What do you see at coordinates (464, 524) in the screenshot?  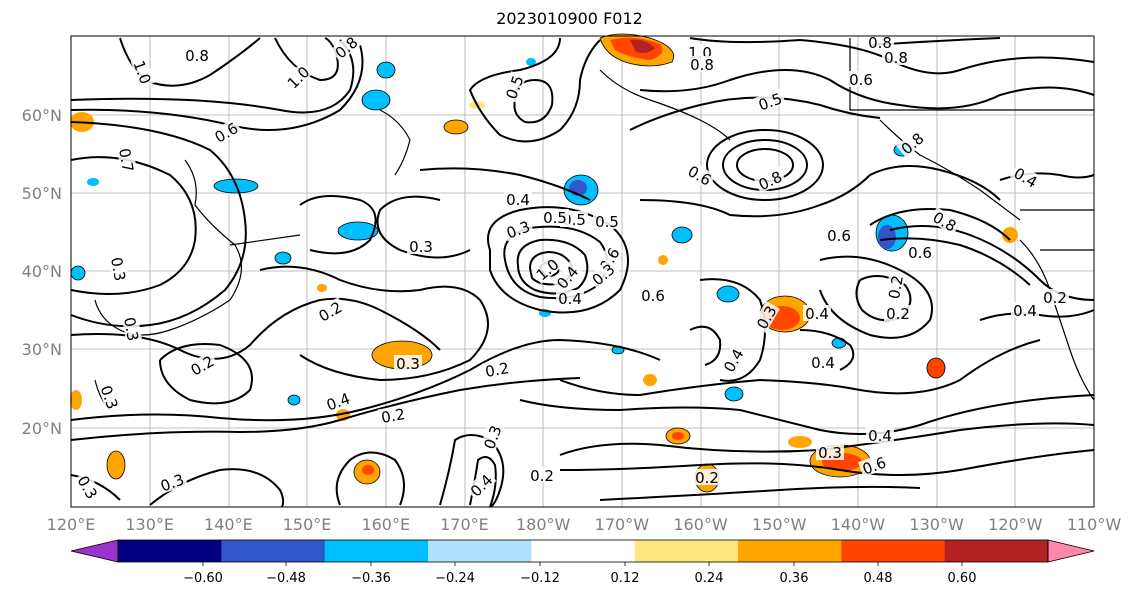 I see `longitude-label: 170°E` at bounding box center [464, 524].